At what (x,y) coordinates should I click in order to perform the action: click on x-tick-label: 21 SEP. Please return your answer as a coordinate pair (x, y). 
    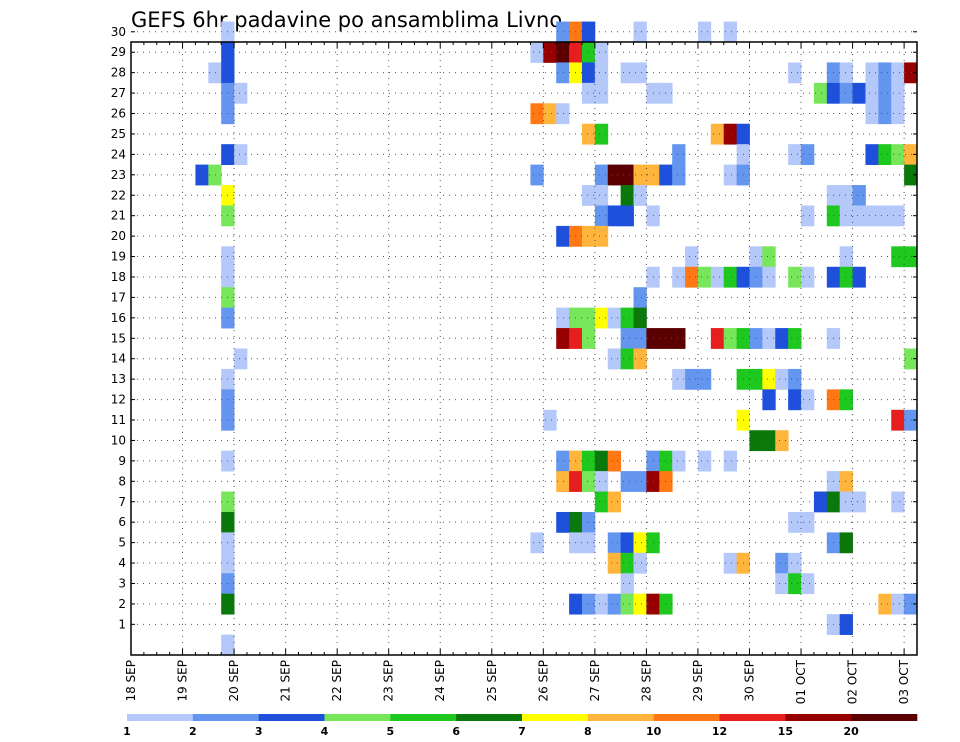
    Looking at the image, I should click on (286, 681).